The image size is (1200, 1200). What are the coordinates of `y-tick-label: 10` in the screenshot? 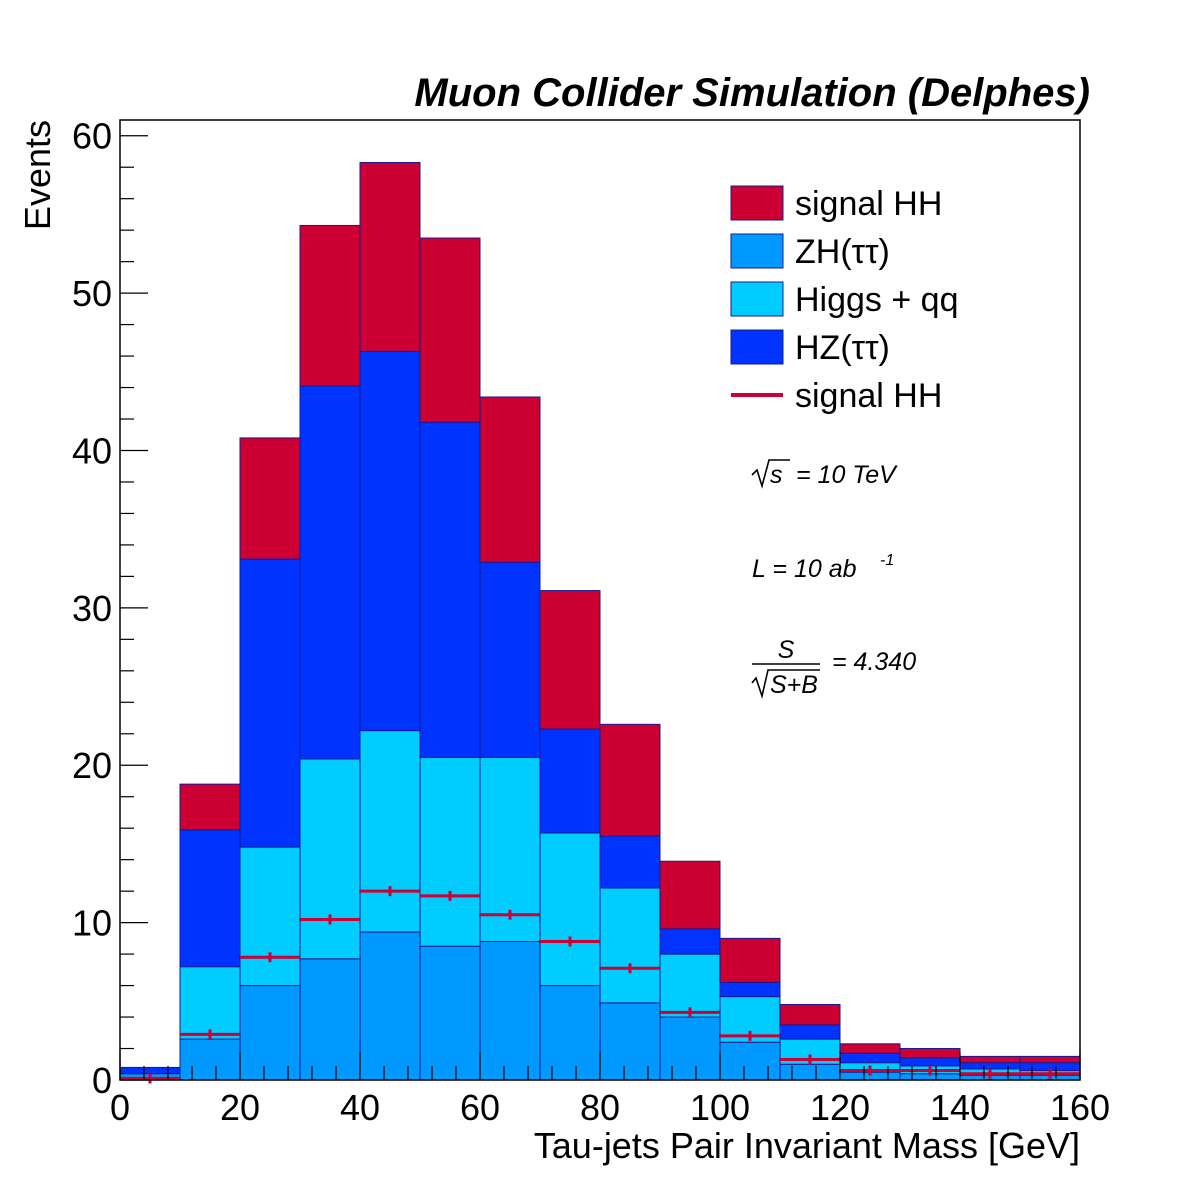 It's located at (92, 923).